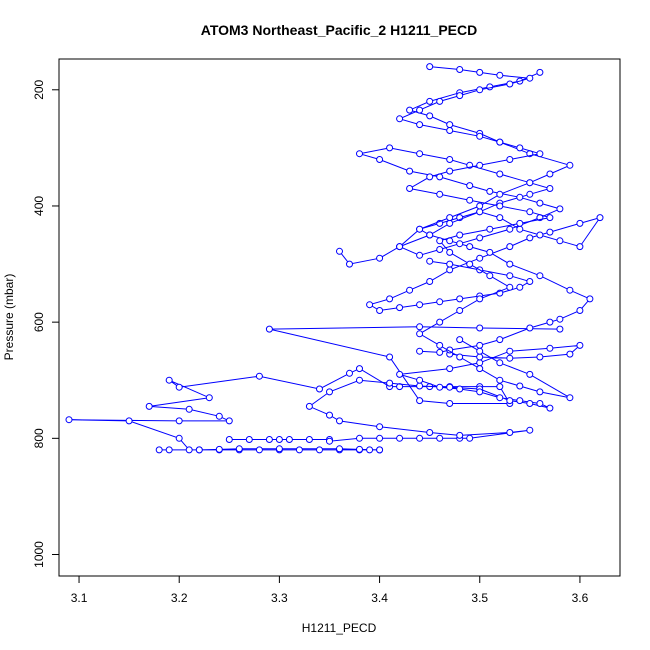 This screenshot has width=650, height=650. Describe the element at coordinates (580, 598) in the screenshot. I see `x-tick-label: 3.6` at that location.